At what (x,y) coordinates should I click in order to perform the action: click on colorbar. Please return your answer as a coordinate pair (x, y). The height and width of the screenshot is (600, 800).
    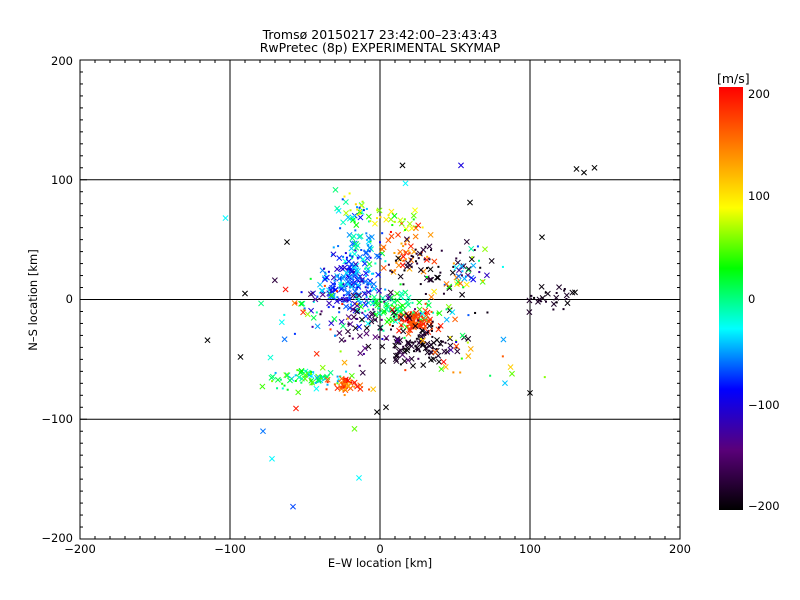
    Looking at the image, I should click on (731, 298).